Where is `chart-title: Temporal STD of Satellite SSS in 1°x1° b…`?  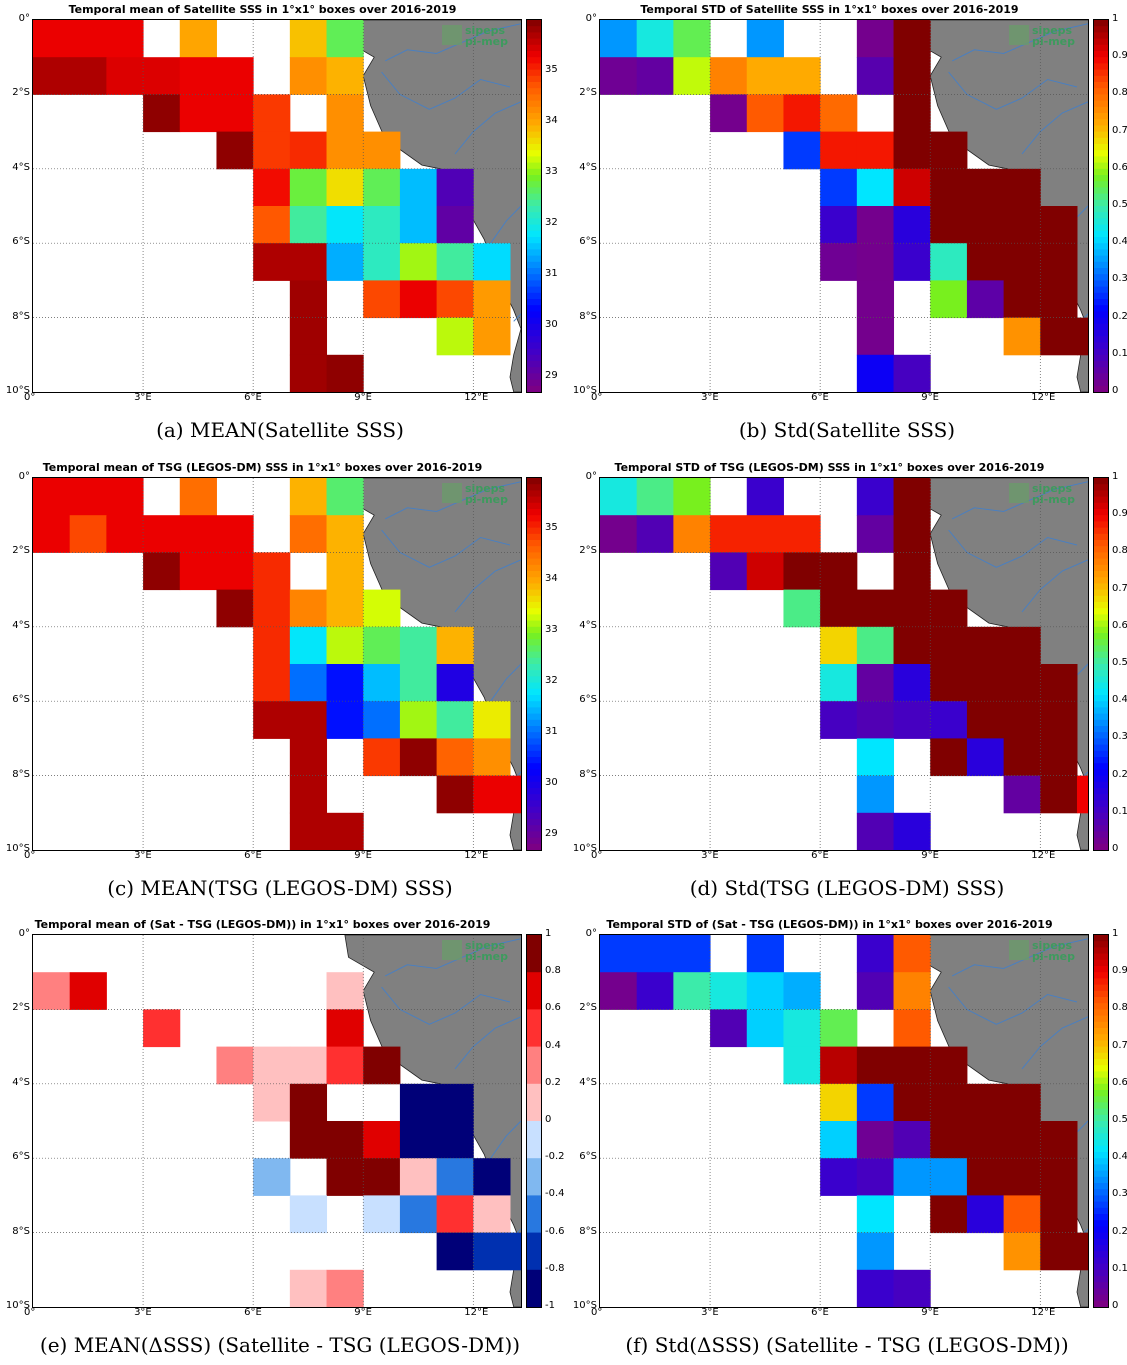 chart-title: Temporal STD of Satellite SSS in 1°x1° b… is located at coordinates (829, 9).